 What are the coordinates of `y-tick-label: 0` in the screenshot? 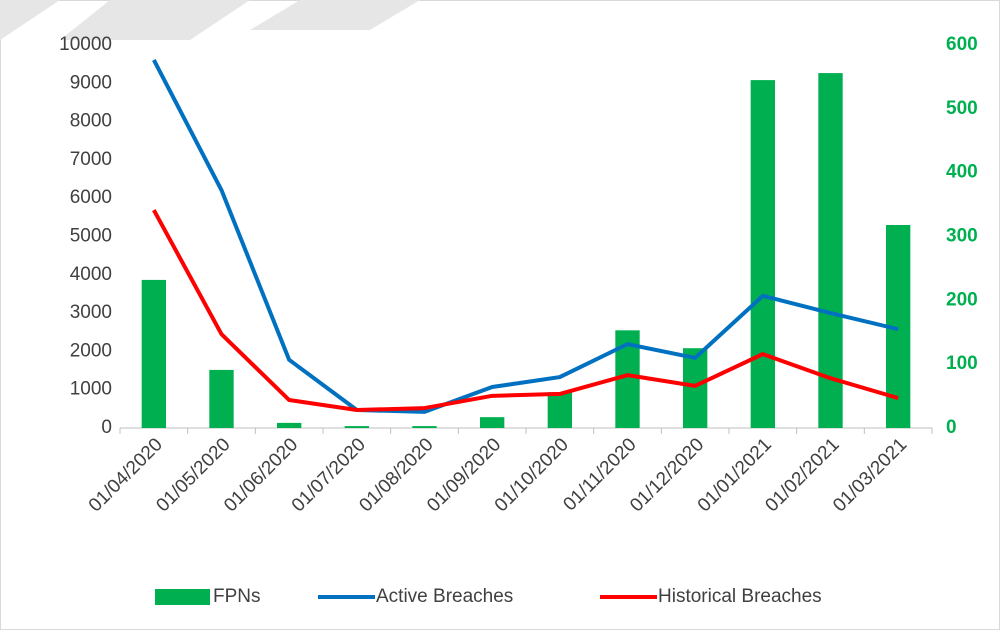 It's located at (106, 427).